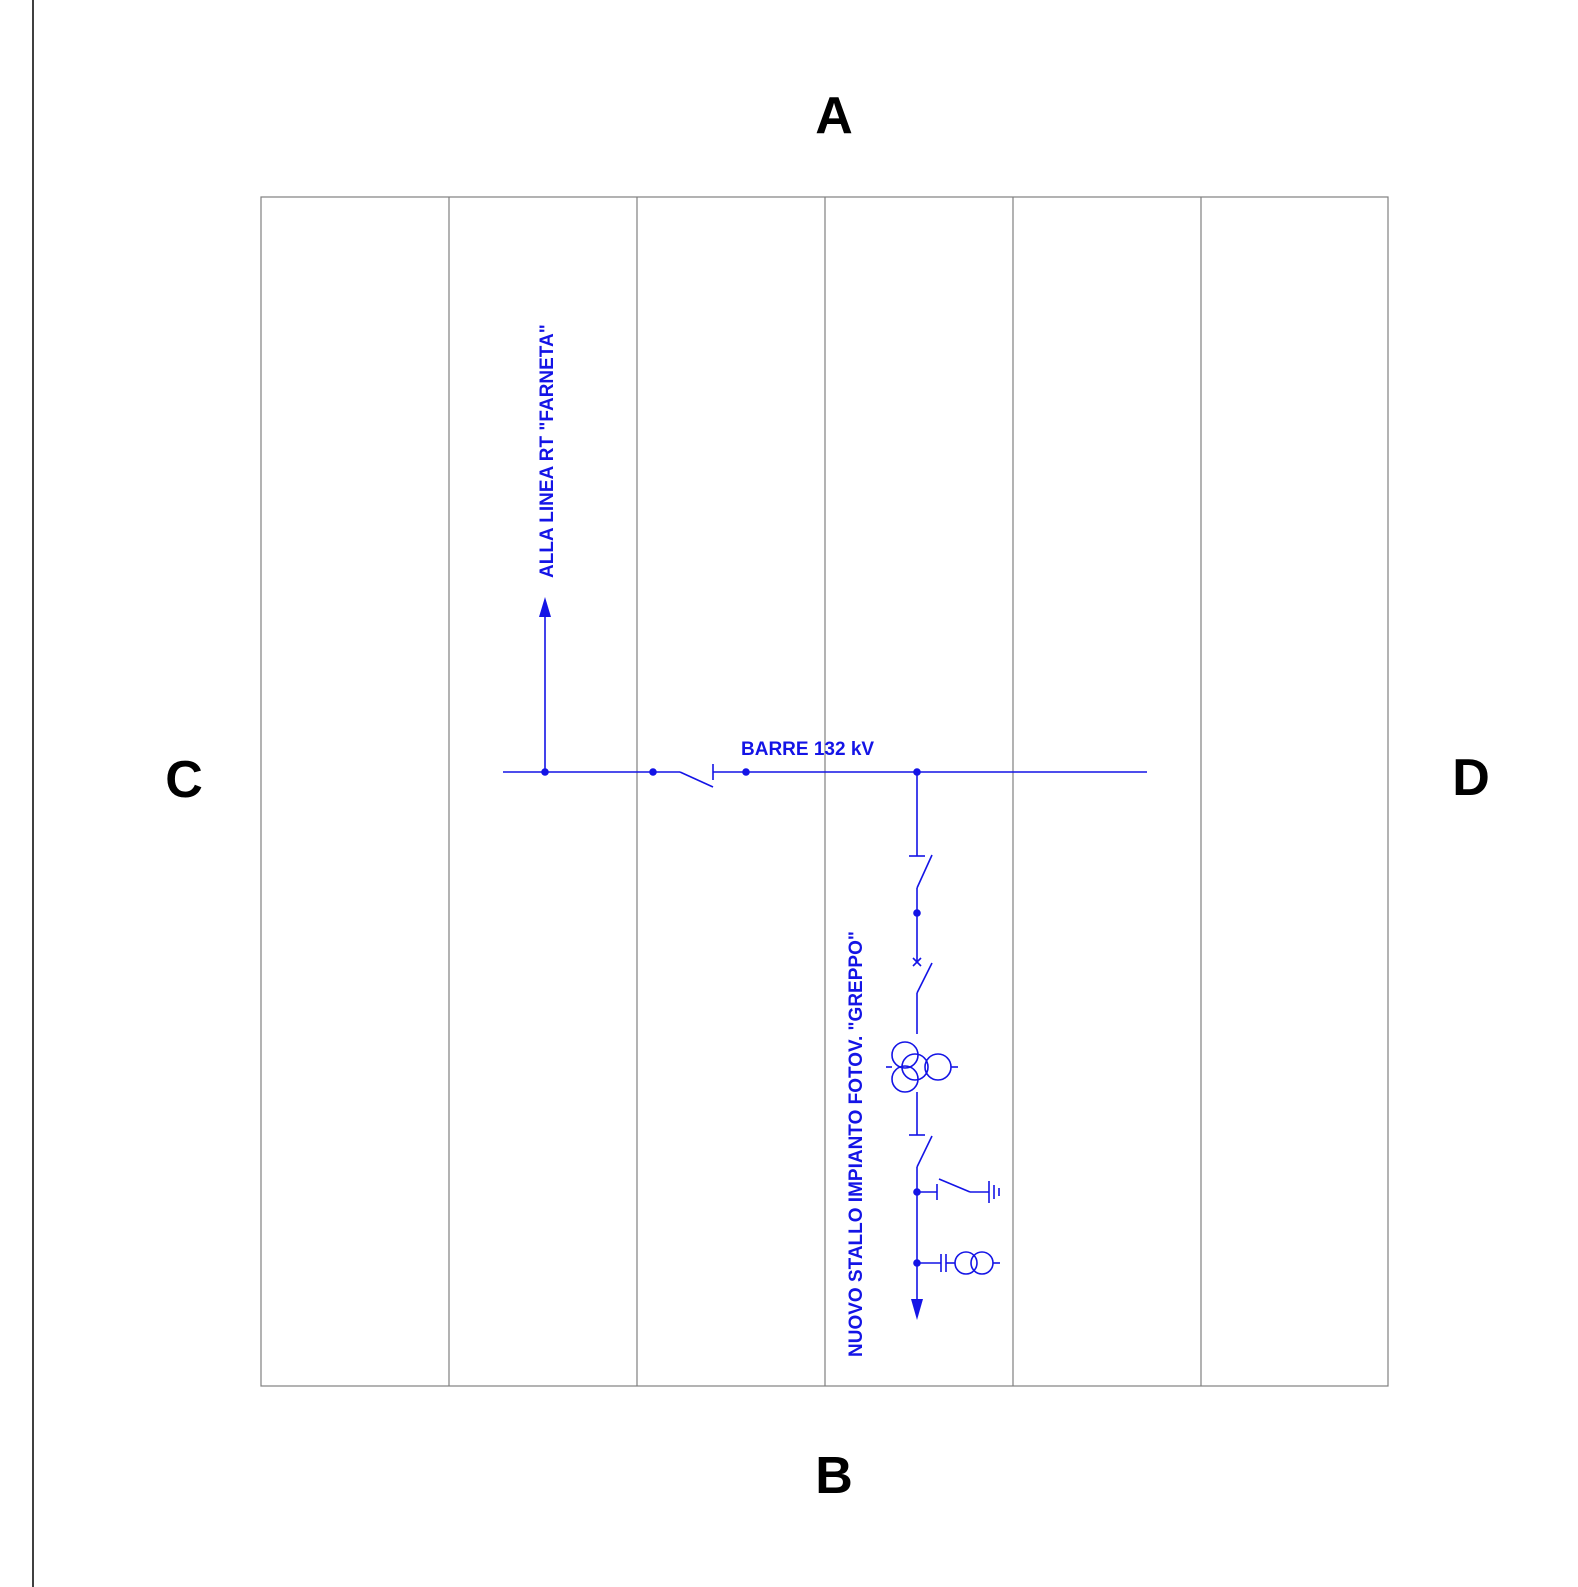  I want to click on junction-dot, so click(746, 772).